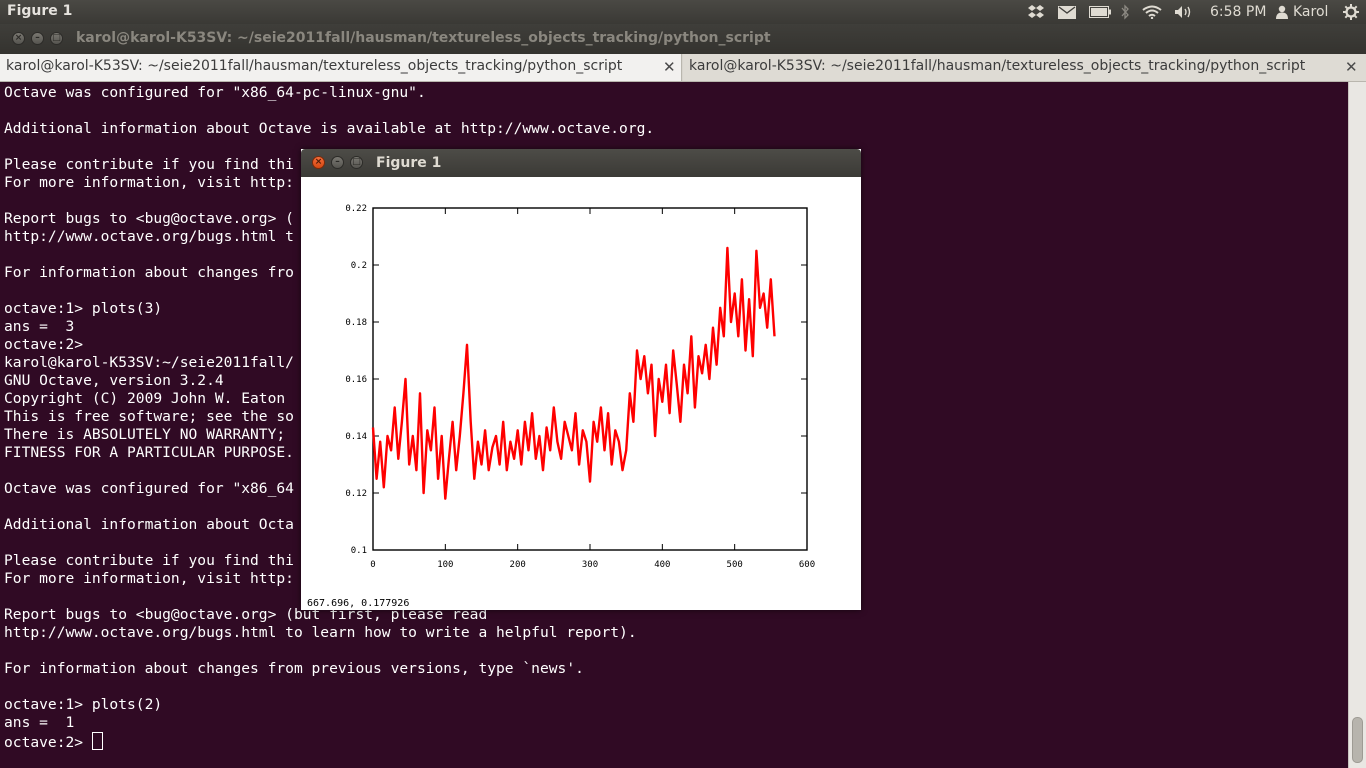  What do you see at coordinates (358, 603) in the screenshot?
I see `coordinate-readout: 667.696, 0.177926` at bounding box center [358, 603].